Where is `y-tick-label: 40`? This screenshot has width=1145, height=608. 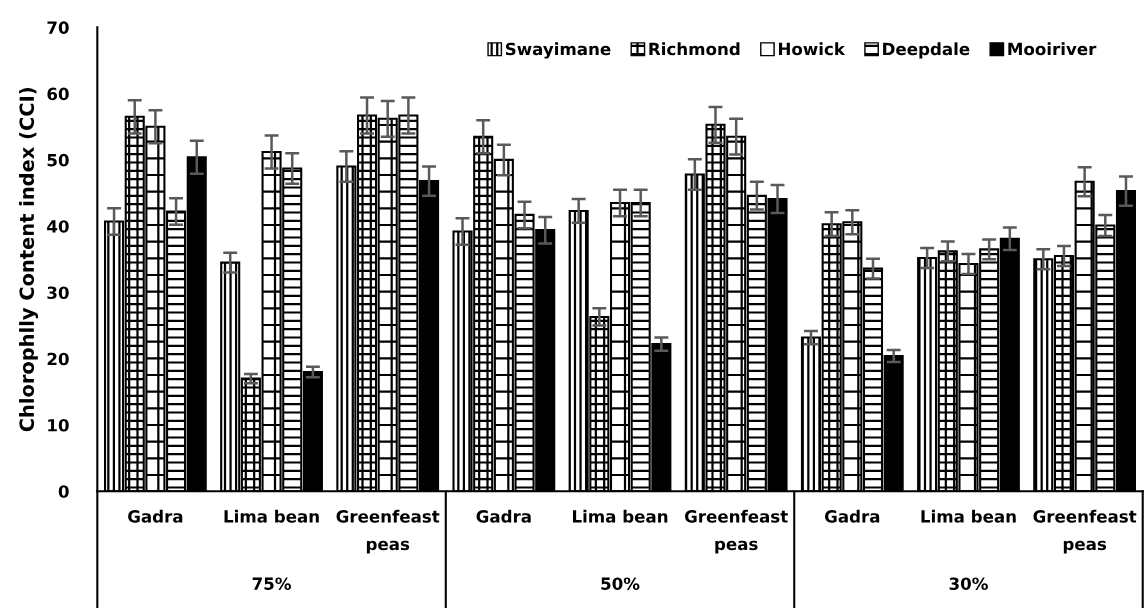 y-tick-label: 40 is located at coordinates (58, 226).